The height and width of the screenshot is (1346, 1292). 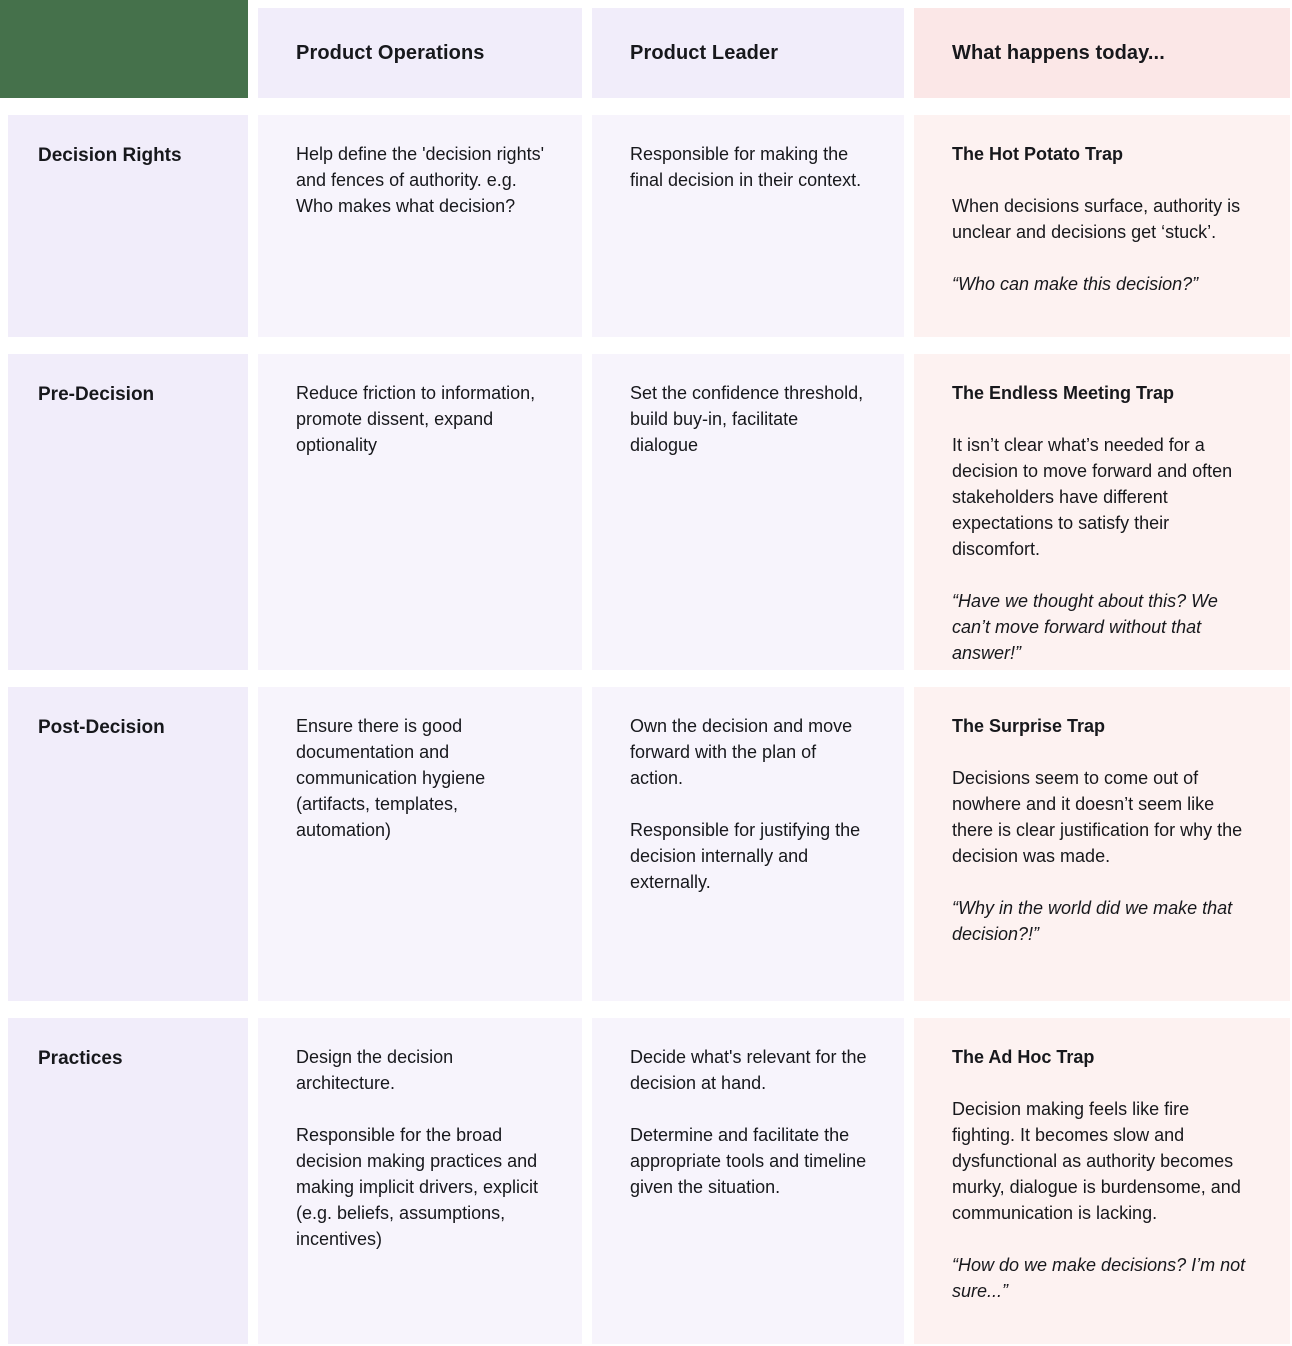 What do you see at coordinates (96, 394) in the screenshot?
I see `row-header-label: Pre-Decision` at bounding box center [96, 394].